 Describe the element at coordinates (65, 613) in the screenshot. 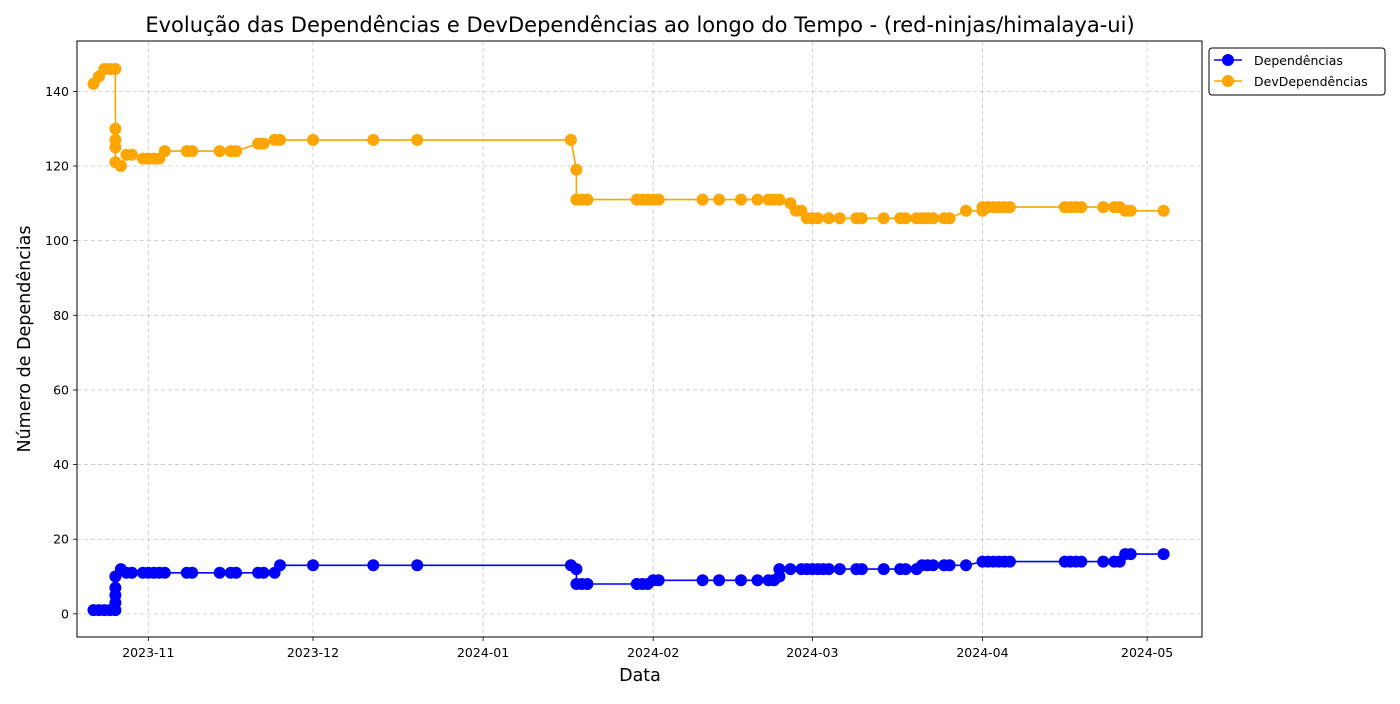

I see `y-tick-label: 0` at that location.